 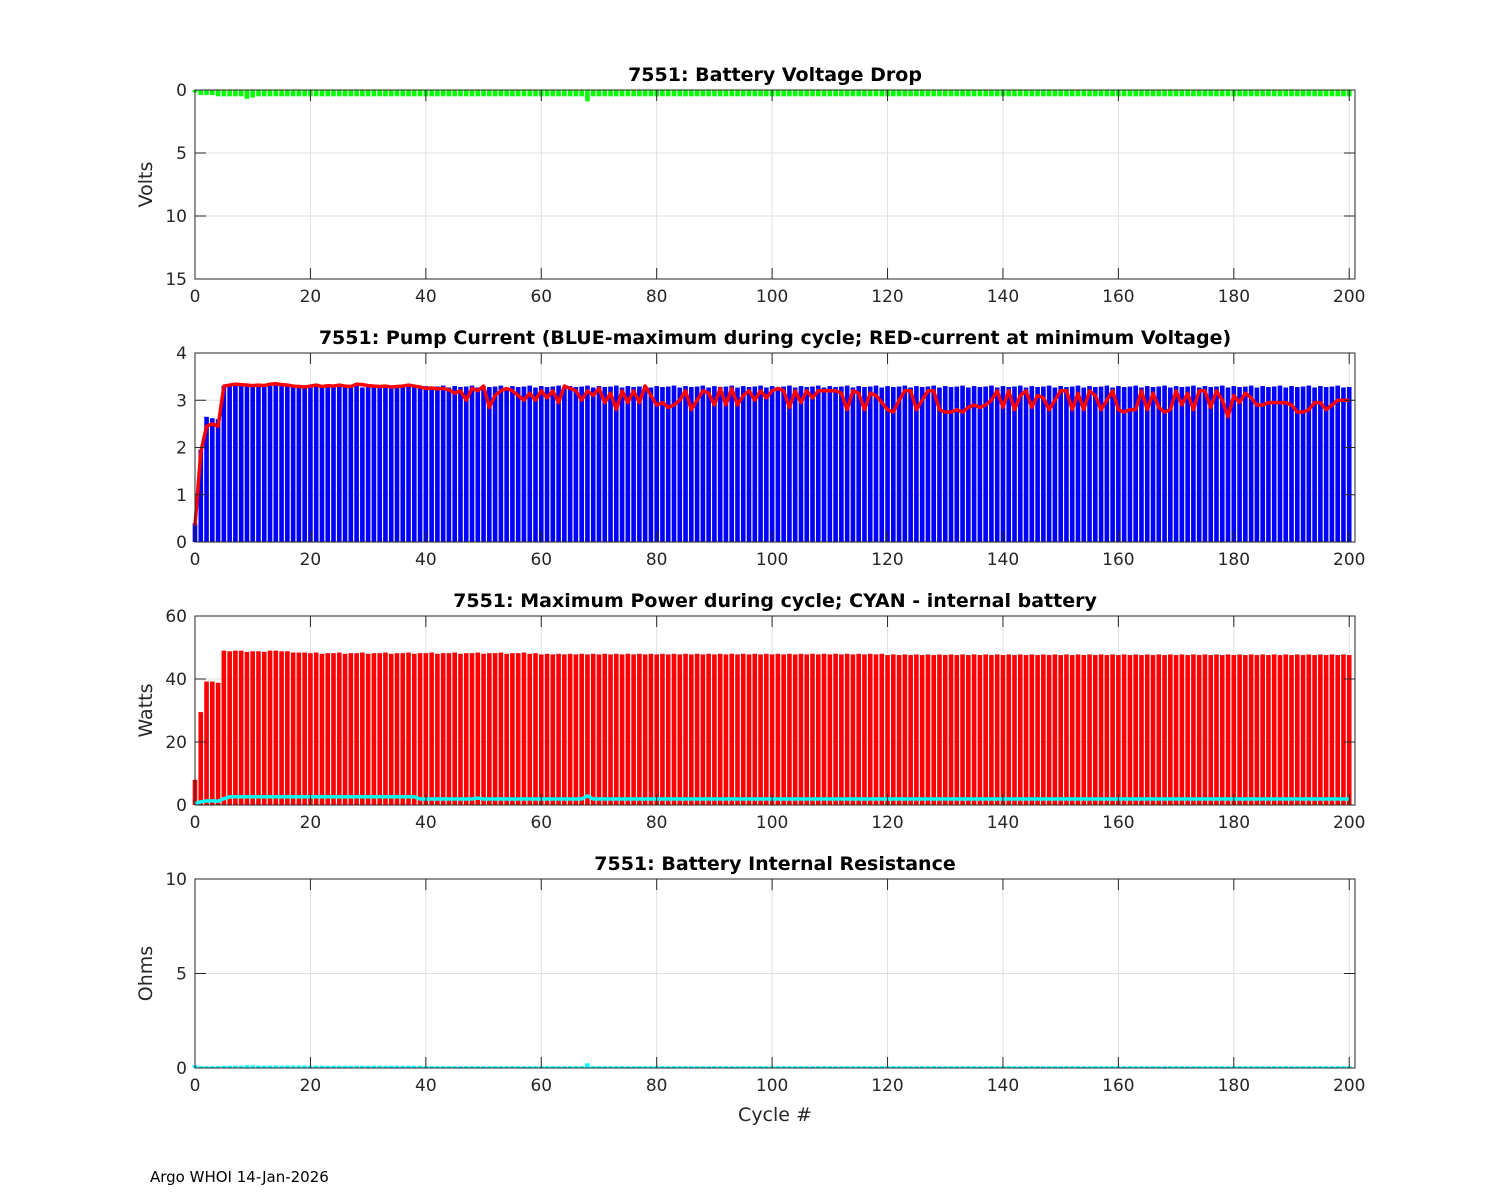 I want to click on x-tick-label: 60, so click(x=541, y=1086).